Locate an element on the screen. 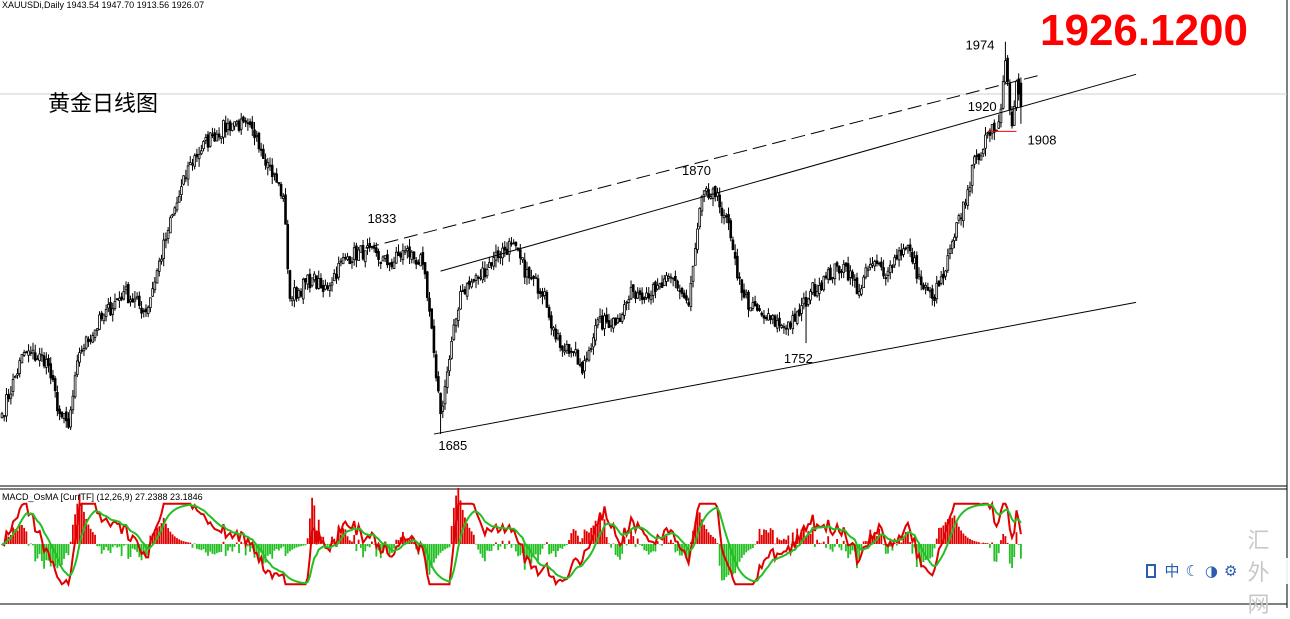 Image resolution: width=1290 pixels, height=619 pixels. settings-icon: ⚙ is located at coordinates (1231, 571).